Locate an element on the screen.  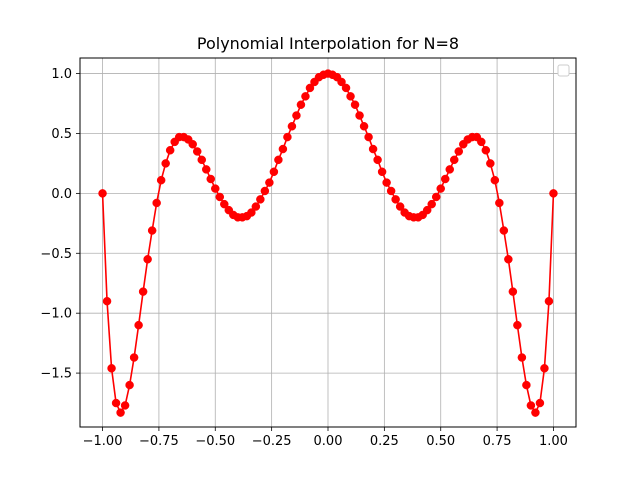
x-tick-label: 0.50 is located at coordinates (440, 441).